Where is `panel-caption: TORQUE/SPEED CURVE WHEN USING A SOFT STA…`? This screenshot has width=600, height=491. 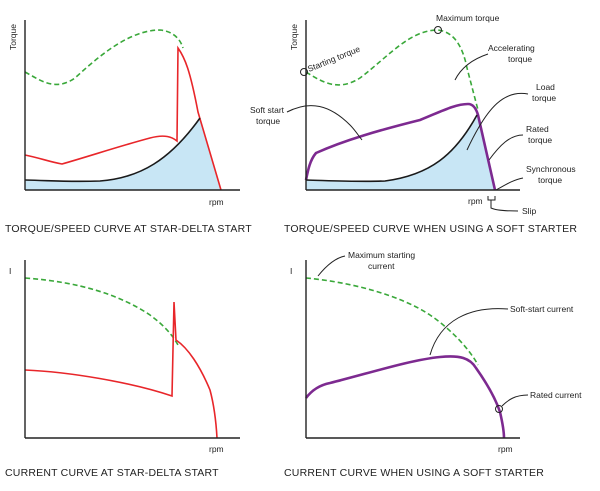 panel-caption: TORQUE/SPEED CURVE WHEN USING A SOFT STA… is located at coordinates (430, 229).